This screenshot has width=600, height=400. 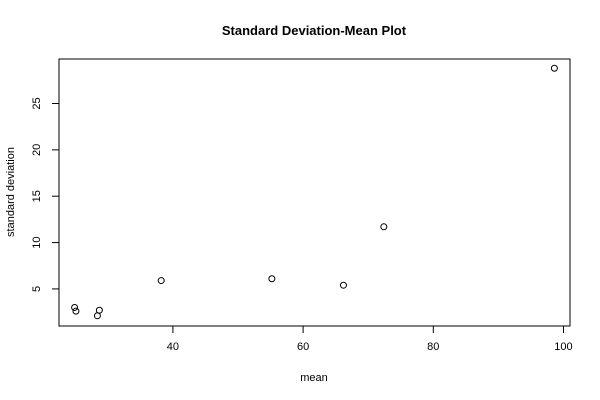 What do you see at coordinates (370, 339) in the screenshot?
I see `x-axis: 40 60 80 100` at bounding box center [370, 339].